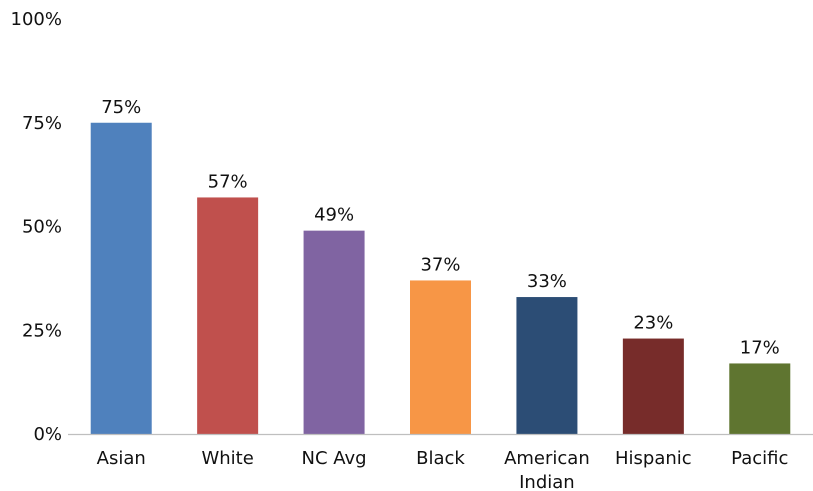  Describe the element at coordinates (334, 458) in the screenshot. I see `x-tick-label: NC Avg` at that location.